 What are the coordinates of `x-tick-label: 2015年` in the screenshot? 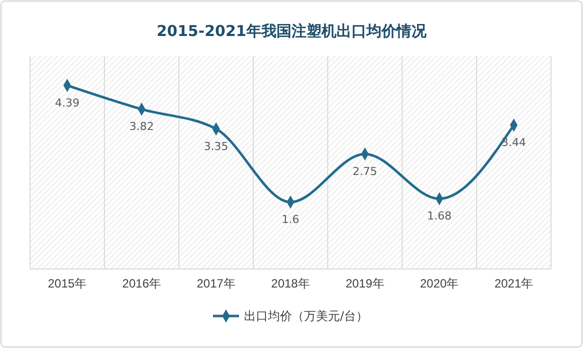 It's located at (67, 283).